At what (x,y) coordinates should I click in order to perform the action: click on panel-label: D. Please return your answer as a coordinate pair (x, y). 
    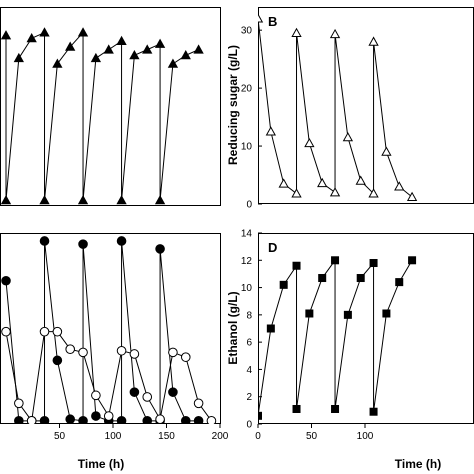
    Looking at the image, I should click on (272, 247).